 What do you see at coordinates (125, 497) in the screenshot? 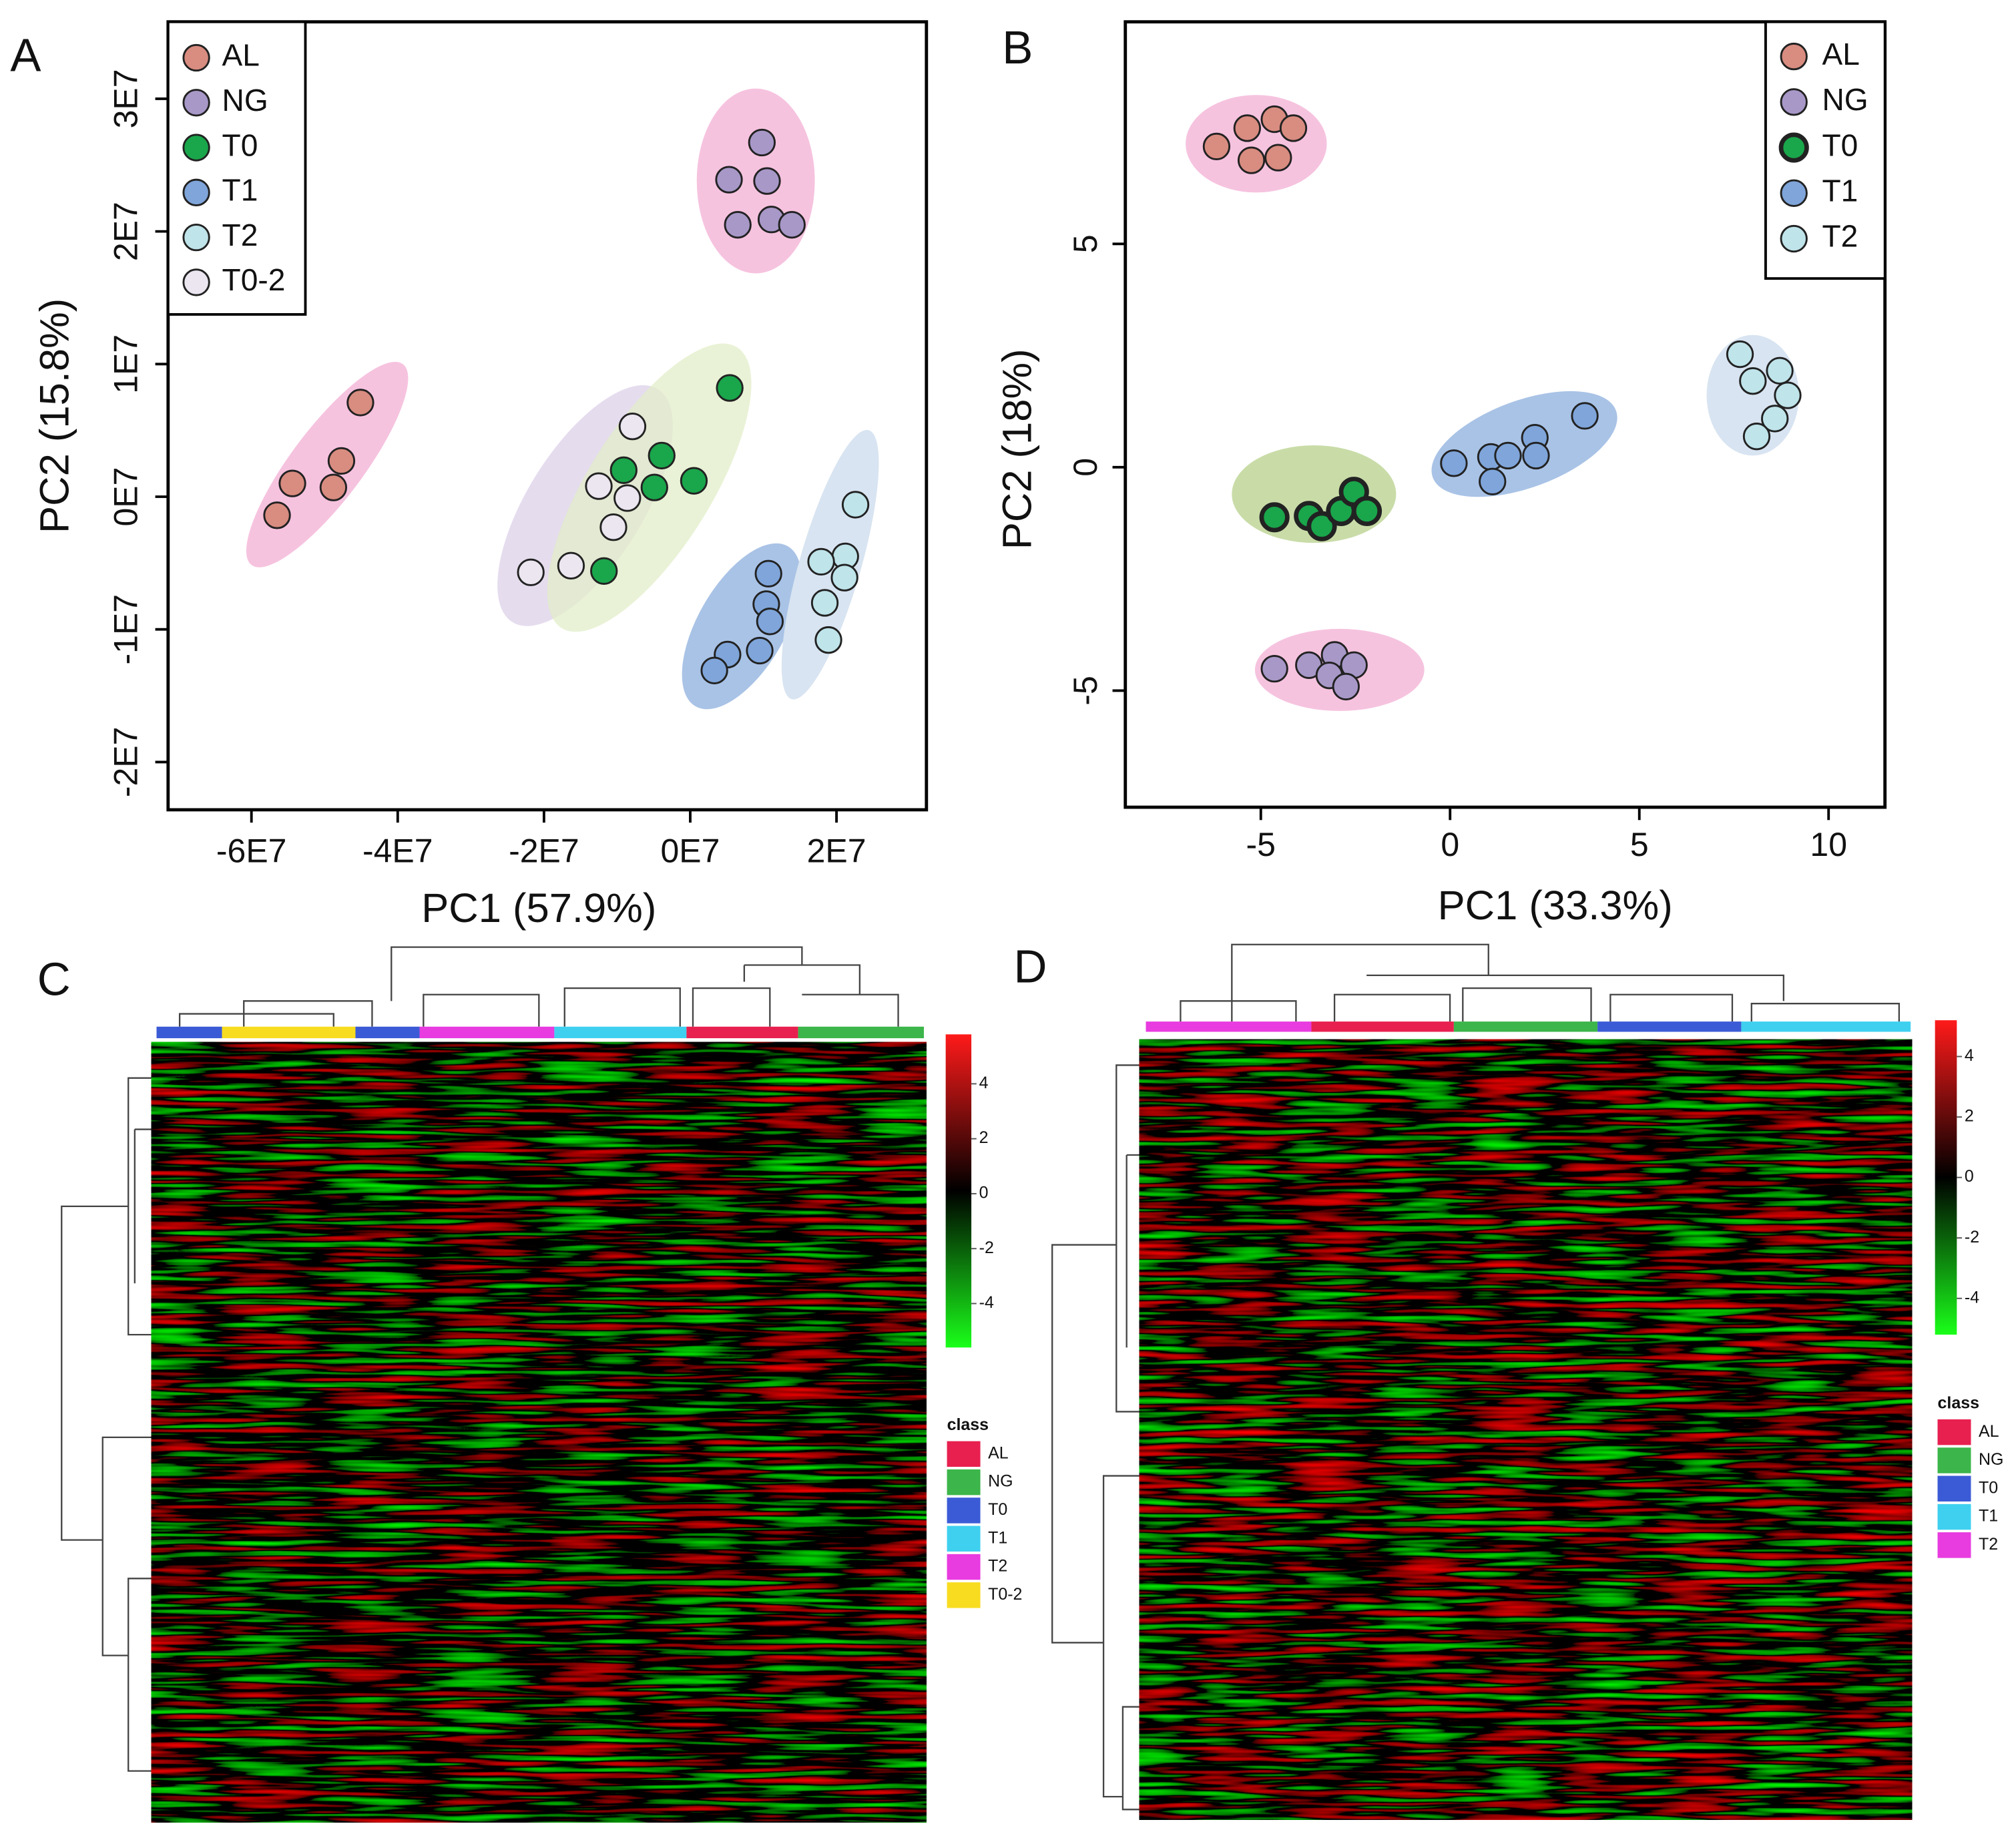
I see `y-tick-label: 0E7` at bounding box center [125, 497].